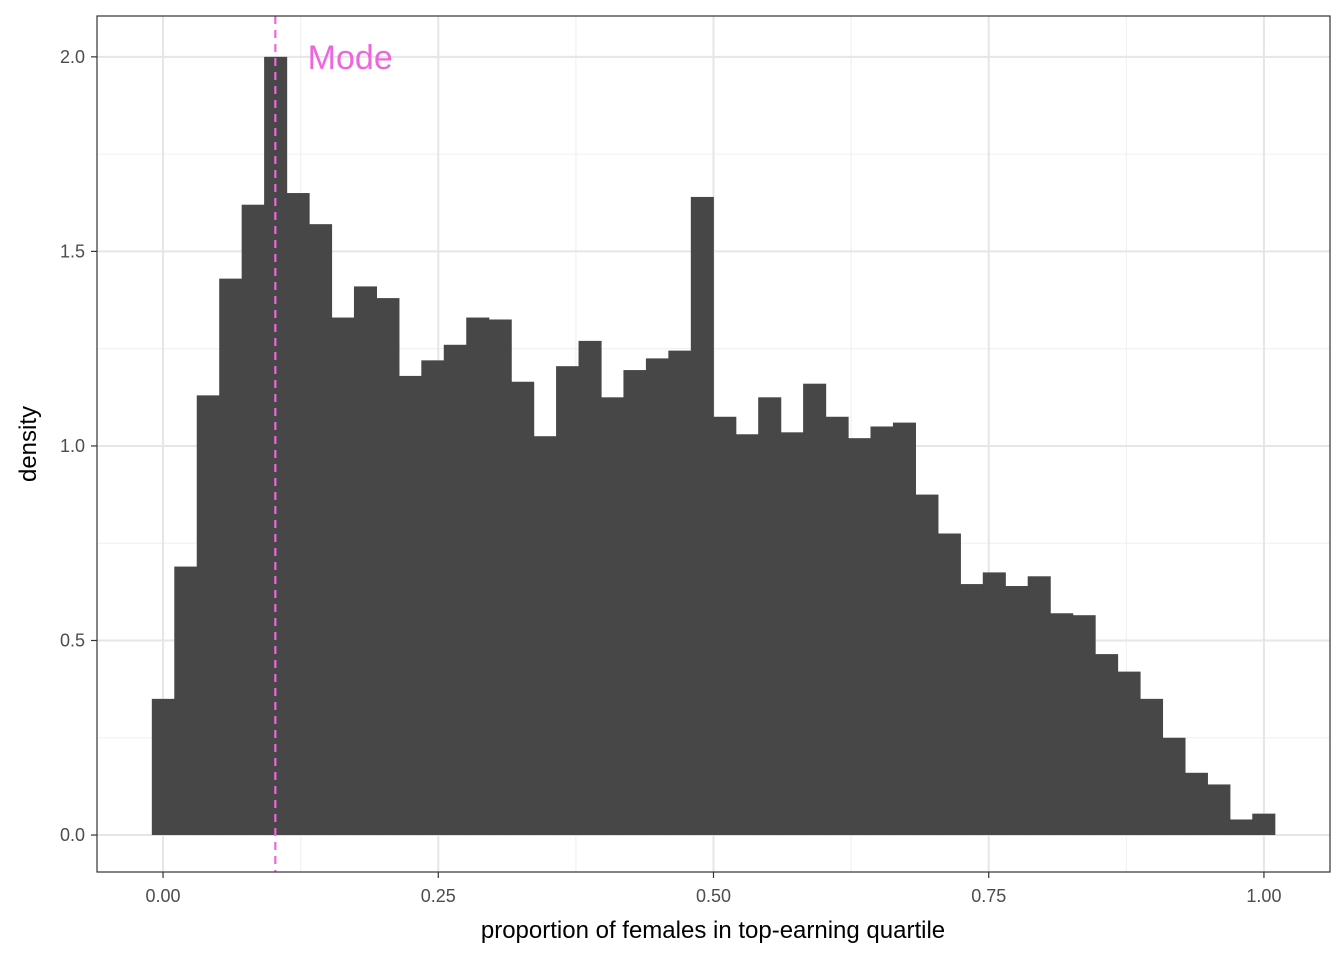  What do you see at coordinates (72, 640) in the screenshot?
I see `y-tick-label: 0.5` at bounding box center [72, 640].